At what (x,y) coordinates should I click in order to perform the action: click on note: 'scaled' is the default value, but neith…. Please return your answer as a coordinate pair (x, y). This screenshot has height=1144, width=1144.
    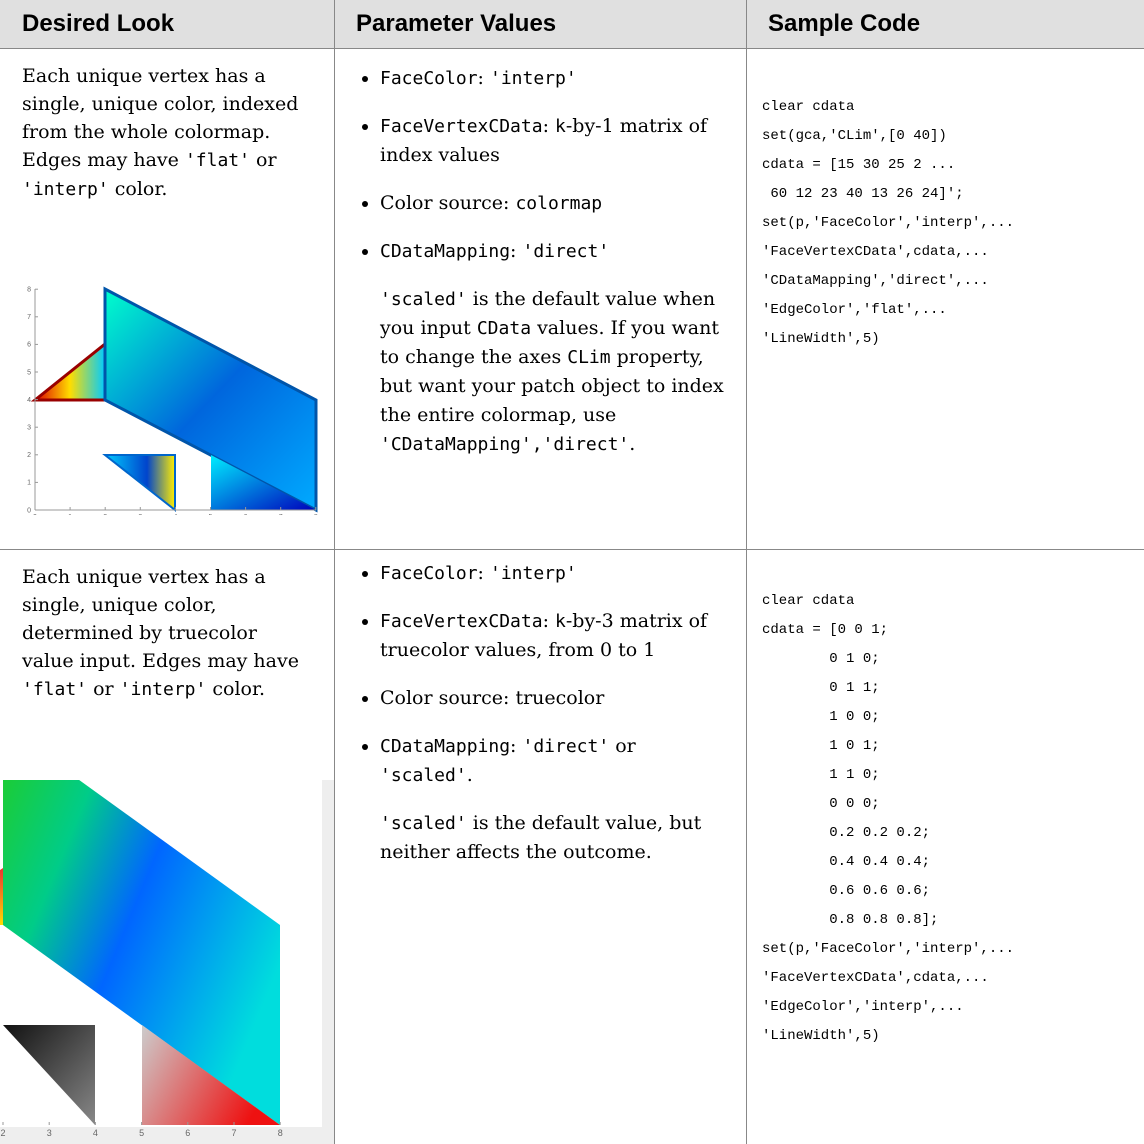
    Looking at the image, I should click on (556, 838).